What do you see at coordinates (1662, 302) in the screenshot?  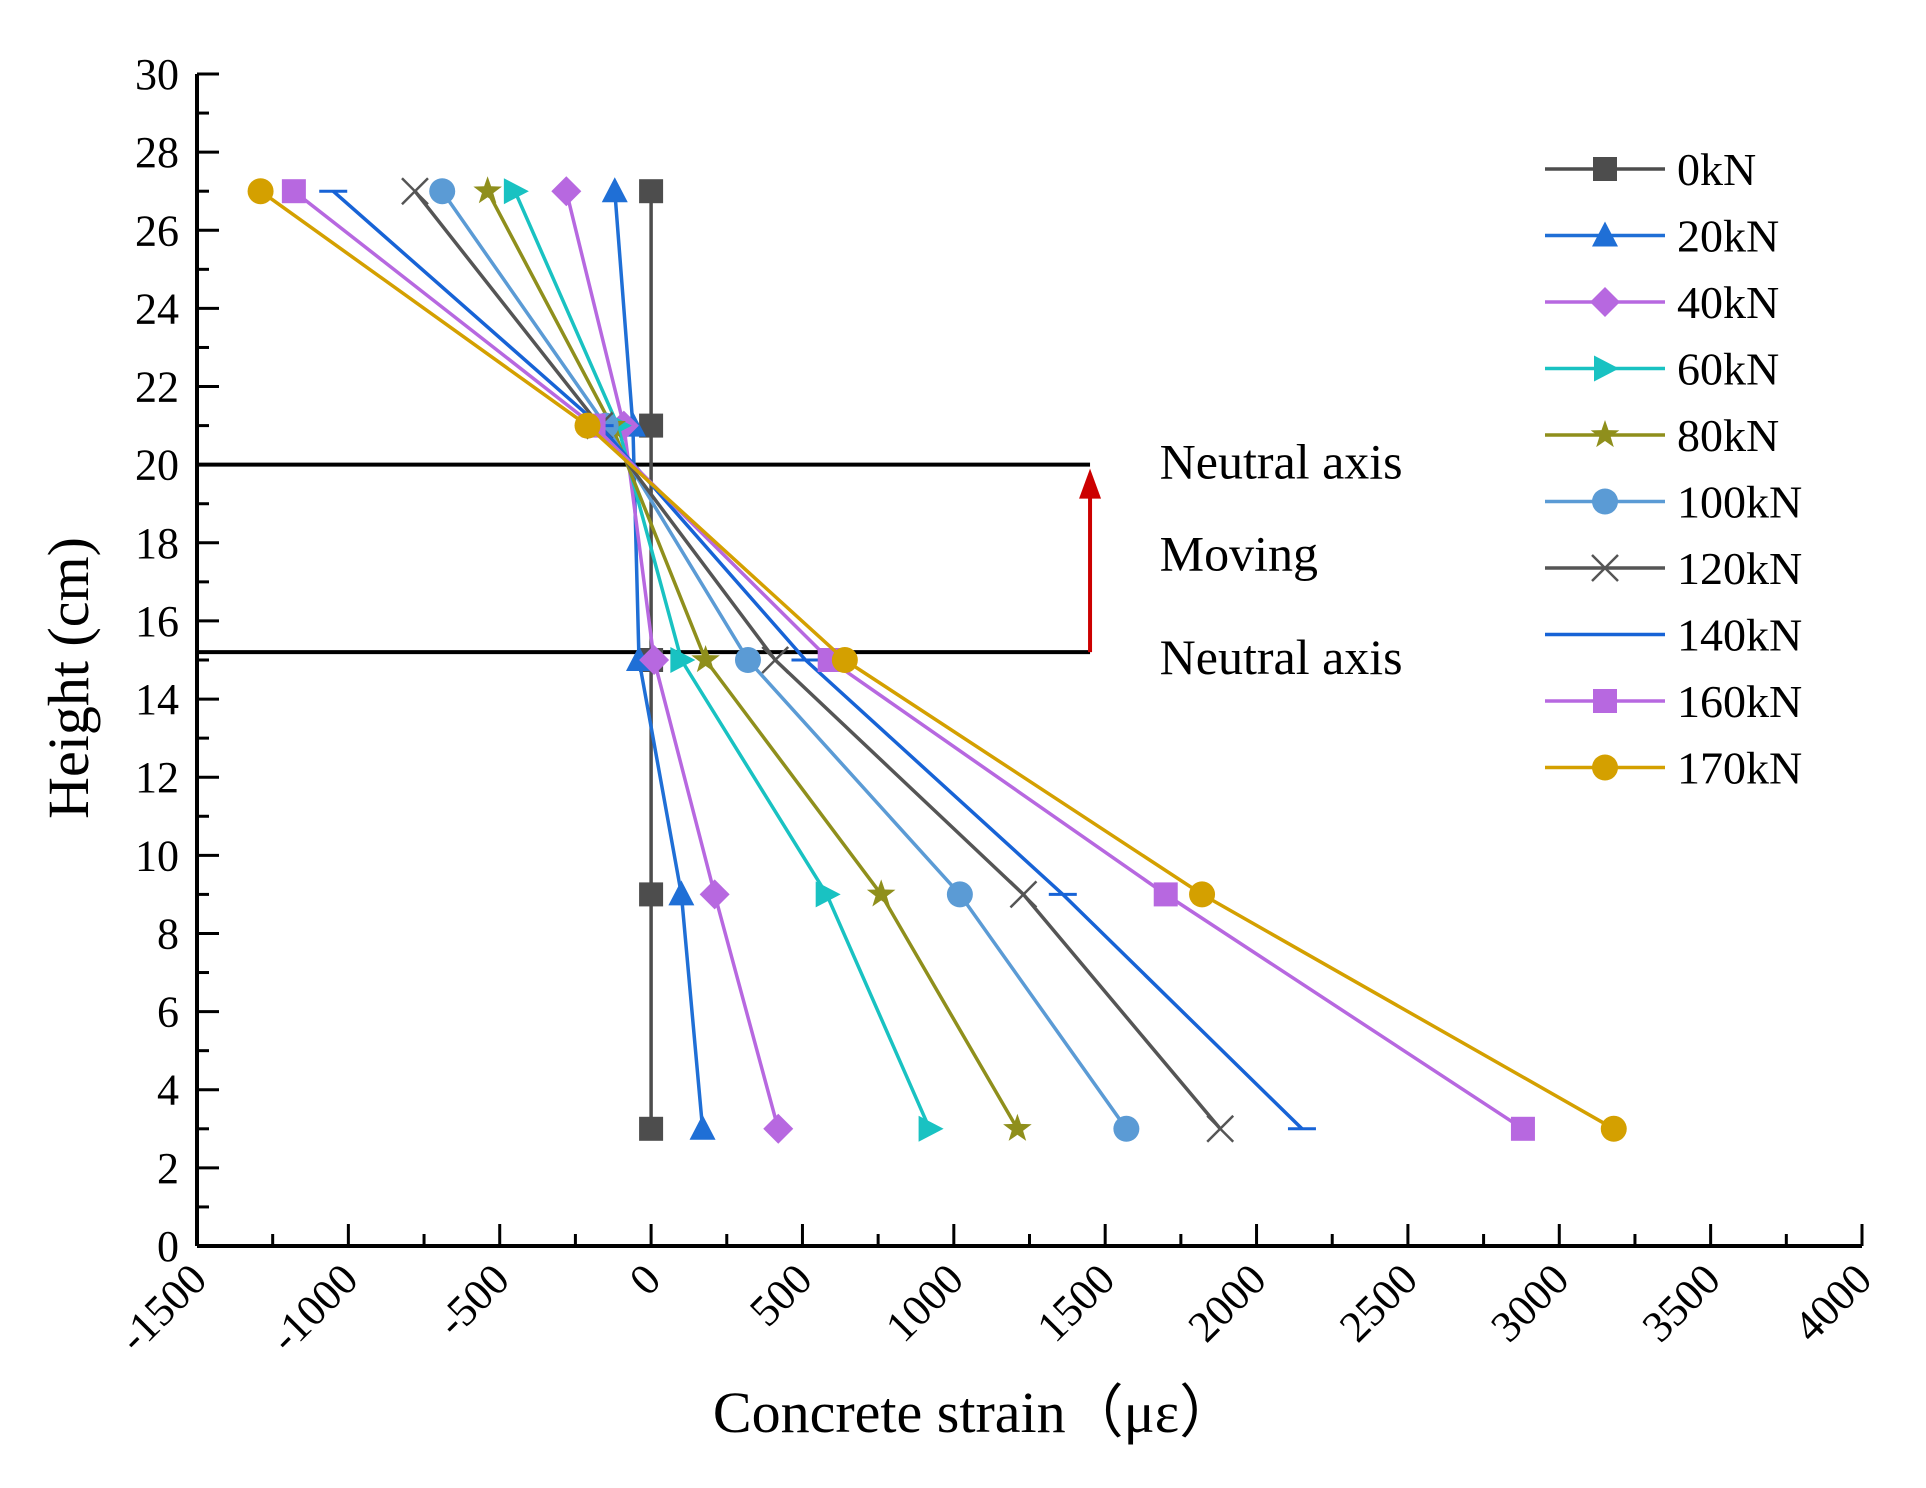 I see `legend-item: 40kN` at bounding box center [1662, 302].